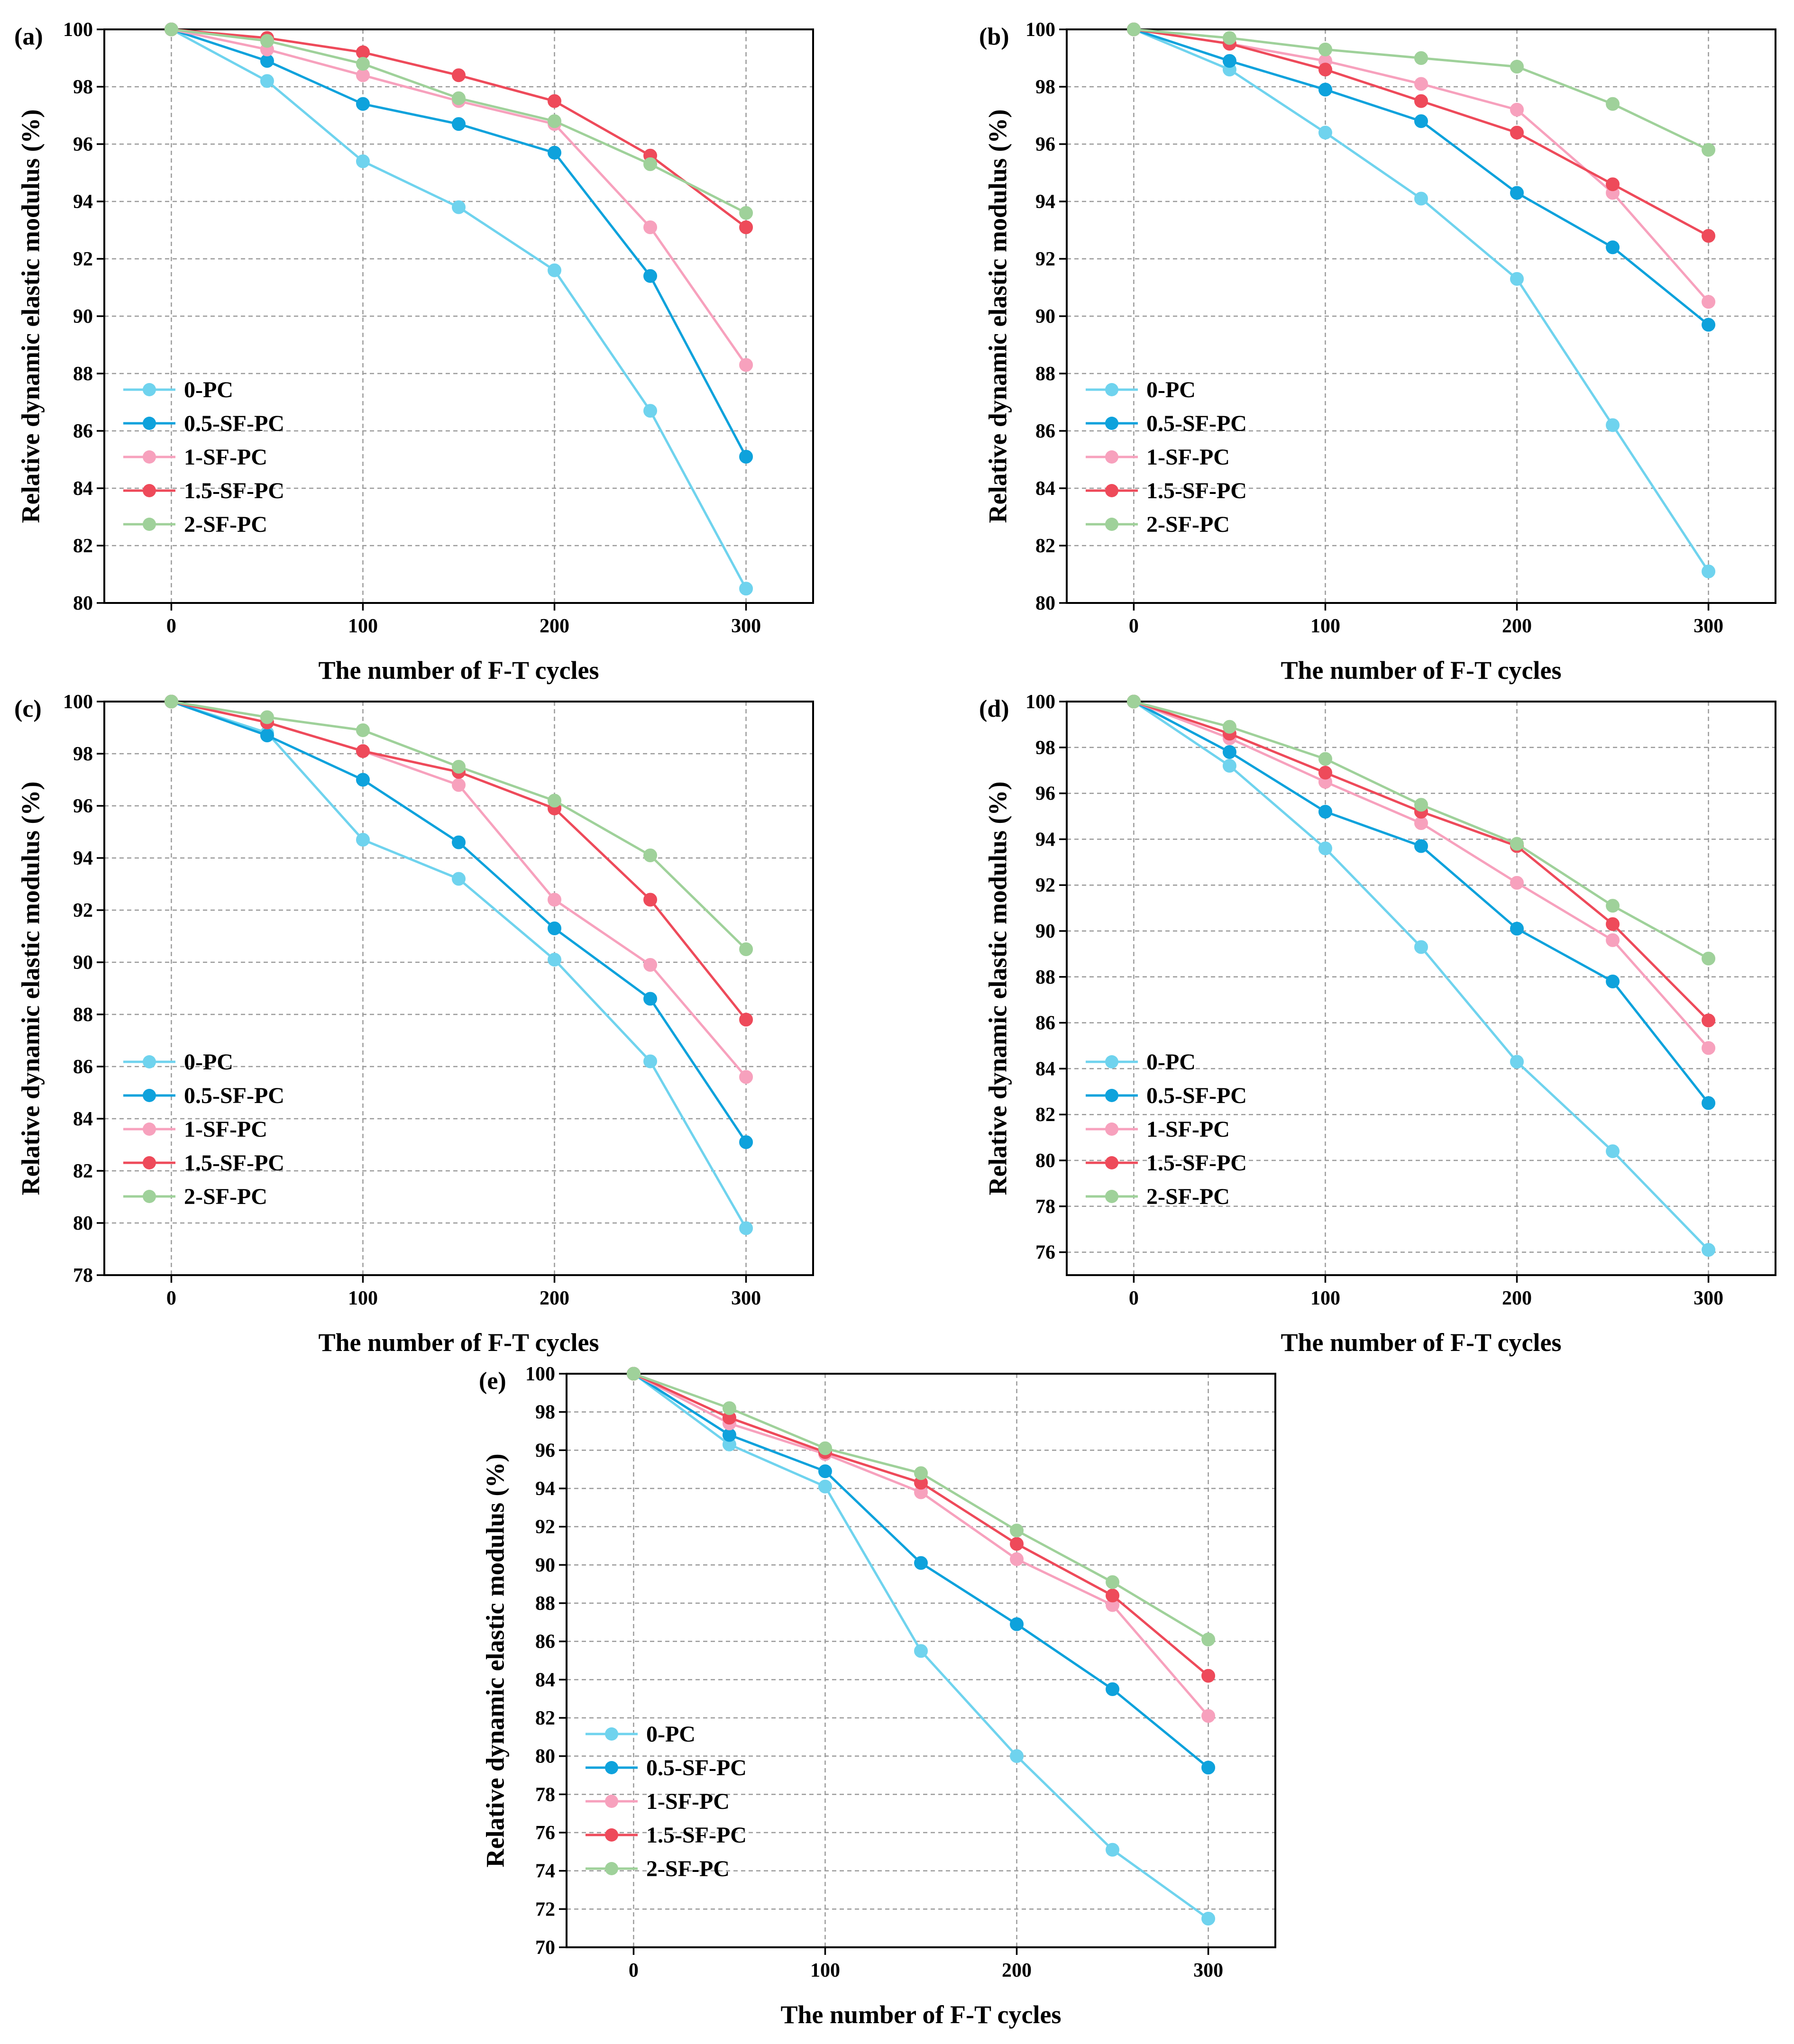 This screenshot has height=2044, width=1794. Describe the element at coordinates (994, 708) in the screenshot. I see `panel-label: (d)` at that location.